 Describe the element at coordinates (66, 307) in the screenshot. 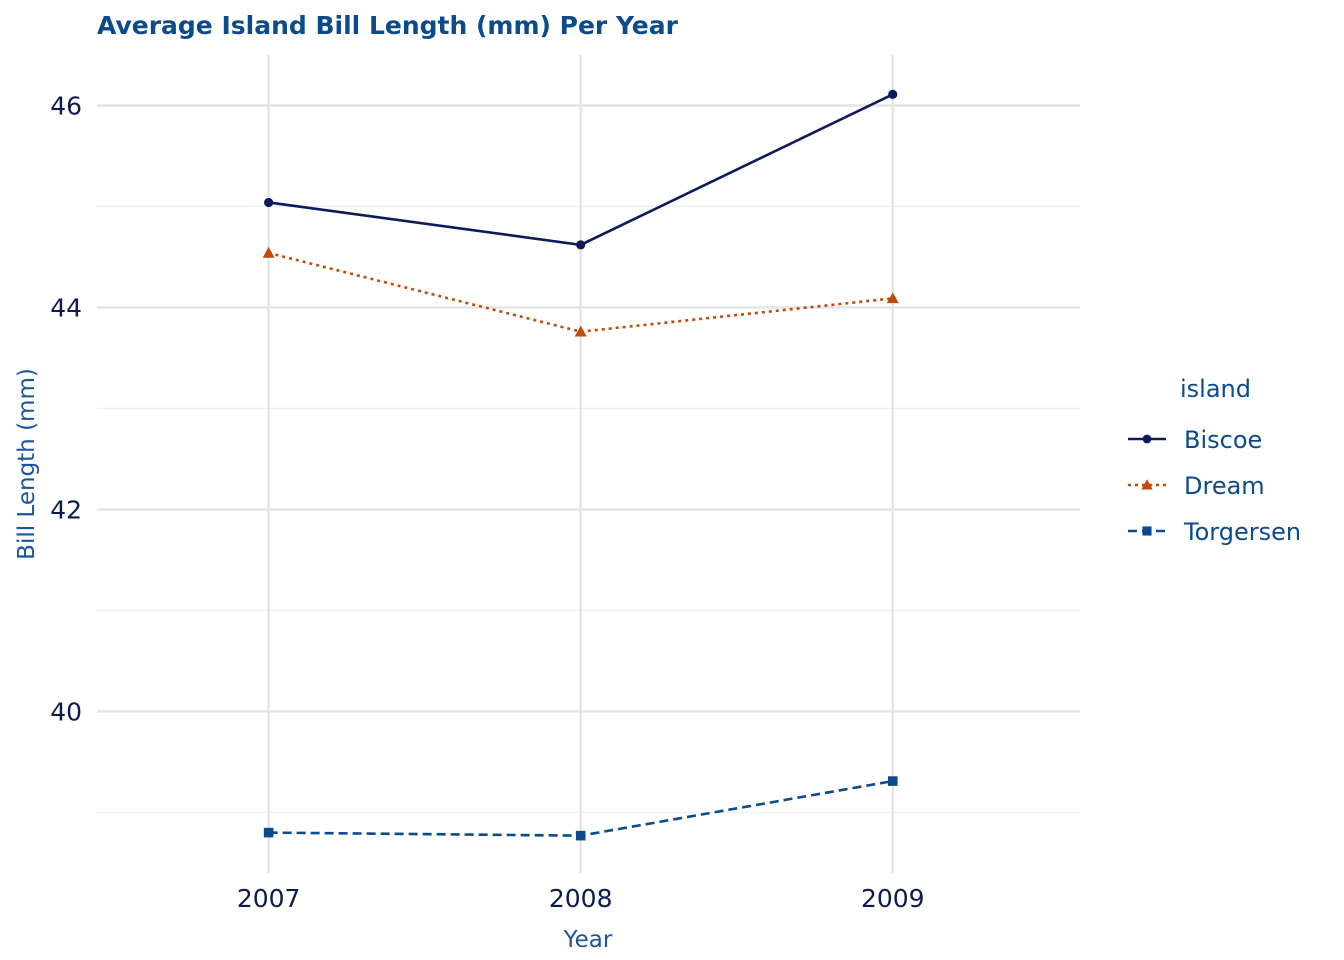

I see `y-tick-label: 44` at that location.